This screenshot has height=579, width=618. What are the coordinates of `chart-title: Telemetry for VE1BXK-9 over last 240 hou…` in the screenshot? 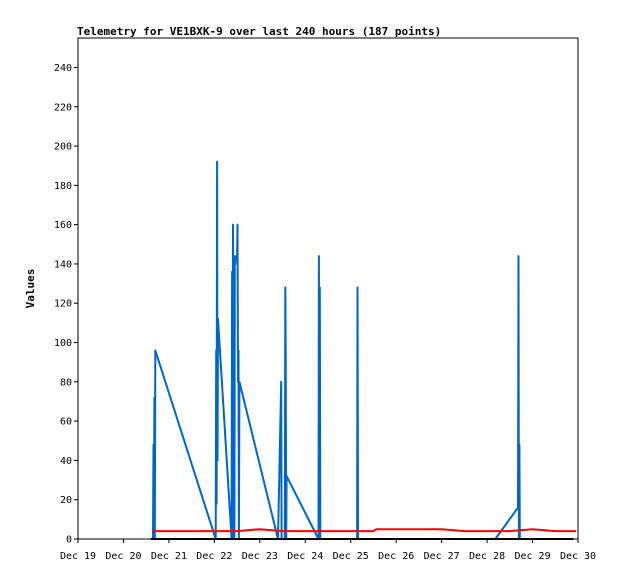 It's located at (259, 31).